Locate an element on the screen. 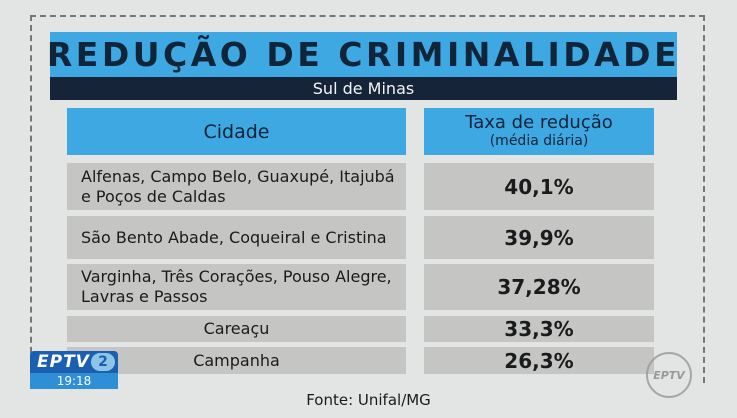 The height and width of the screenshot is (418, 737). table-cell-rate: 26,3% is located at coordinates (539, 360).